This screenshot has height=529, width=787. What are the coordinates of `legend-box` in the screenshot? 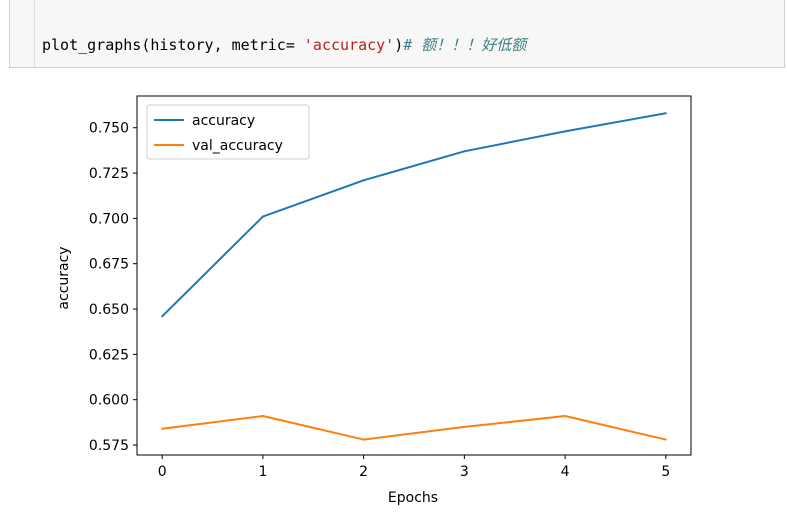 It's located at (228, 132).